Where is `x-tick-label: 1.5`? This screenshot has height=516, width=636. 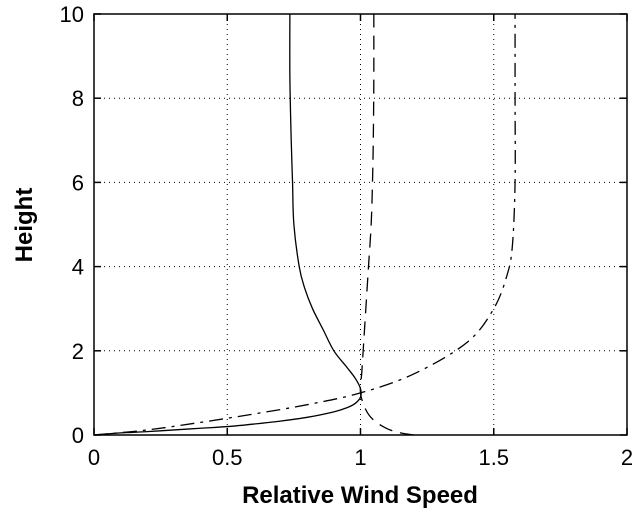
x-tick-label: 1.5 is located at coordinates (493, 457).